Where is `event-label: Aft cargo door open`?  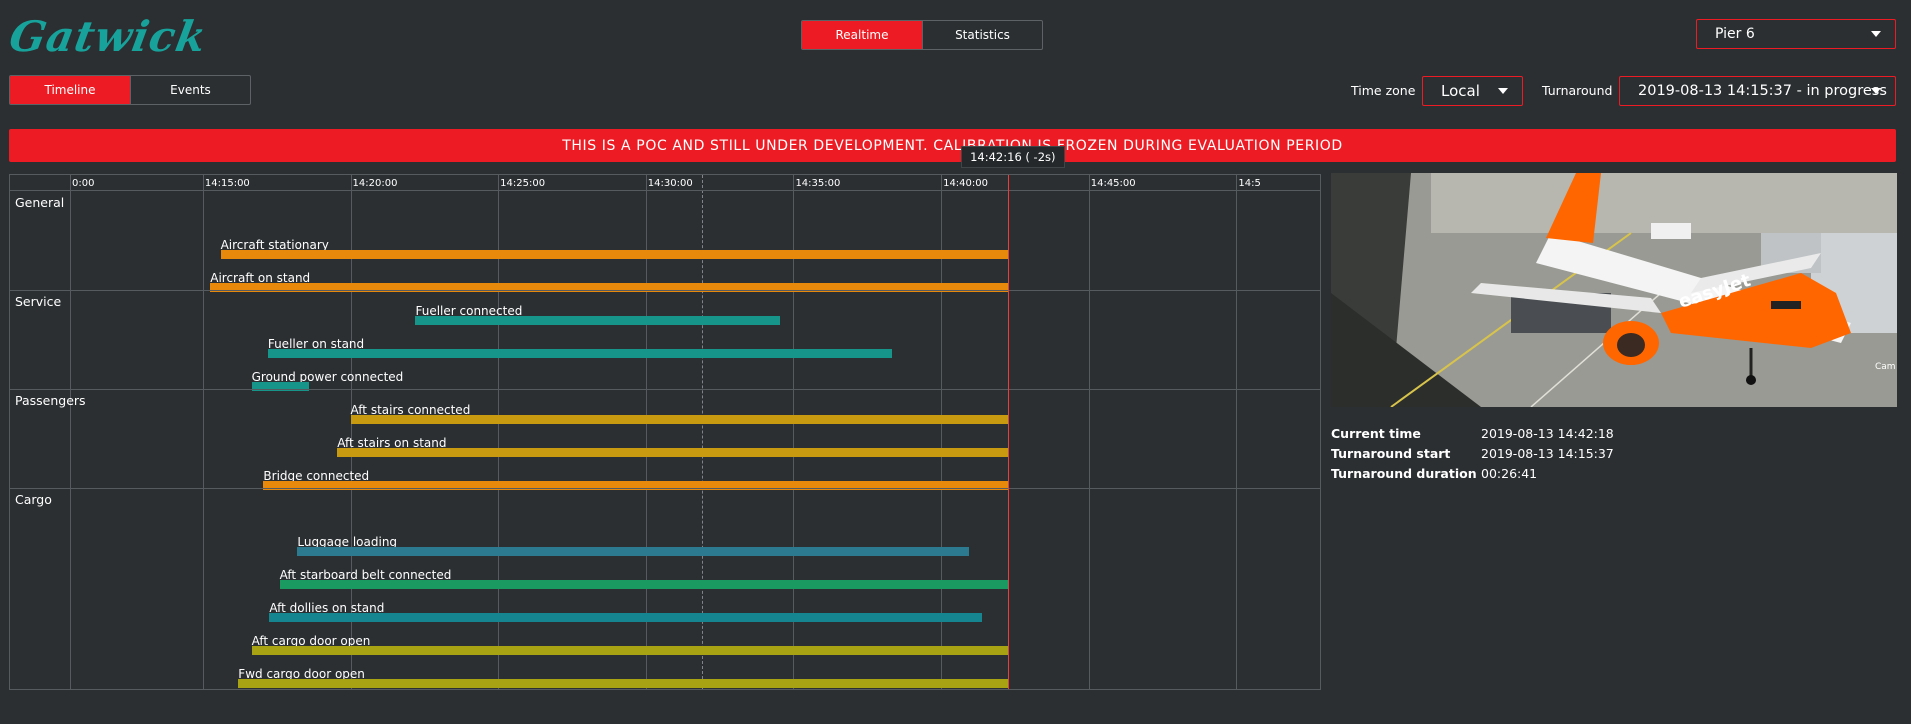
event-label: Aft cargo door open is located at coordinates (311, 641).